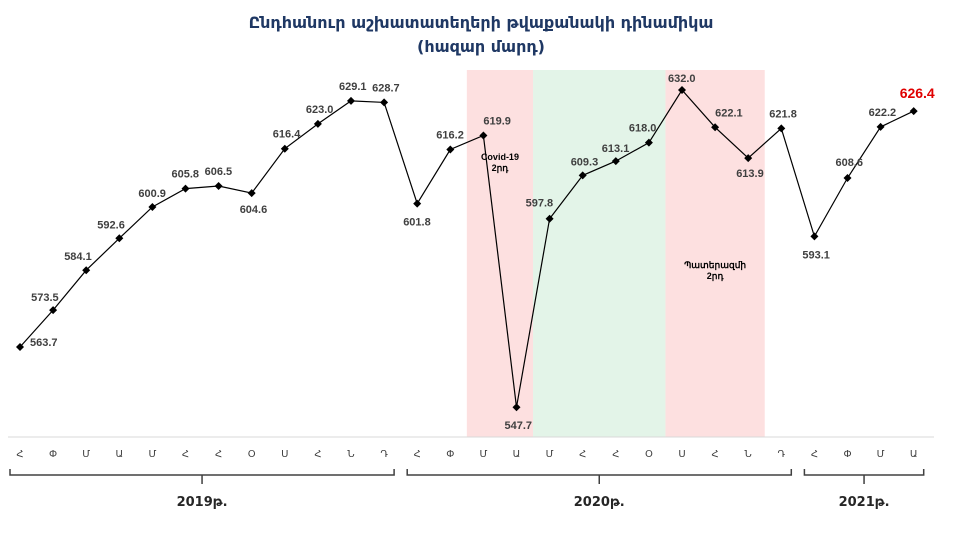  What do you see at coordinates (864, 502) in the screenshot?
I see `year-label-2: 2021թ.` at bounding box center [864, 502].